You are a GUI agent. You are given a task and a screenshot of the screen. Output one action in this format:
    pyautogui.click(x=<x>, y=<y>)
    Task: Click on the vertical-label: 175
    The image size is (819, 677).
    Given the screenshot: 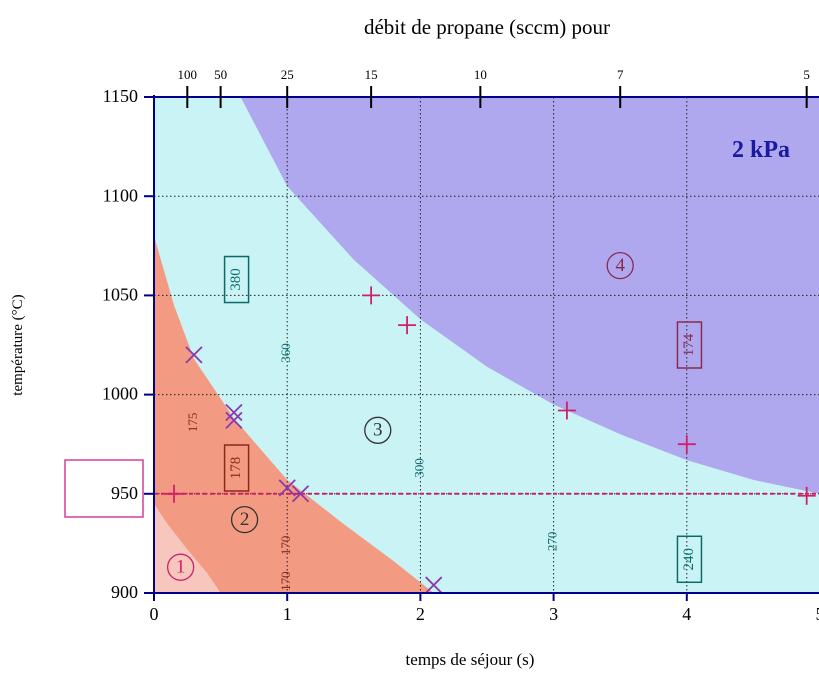 What is the action you would take?
    pyautogui.click(x=192, y=423)
    